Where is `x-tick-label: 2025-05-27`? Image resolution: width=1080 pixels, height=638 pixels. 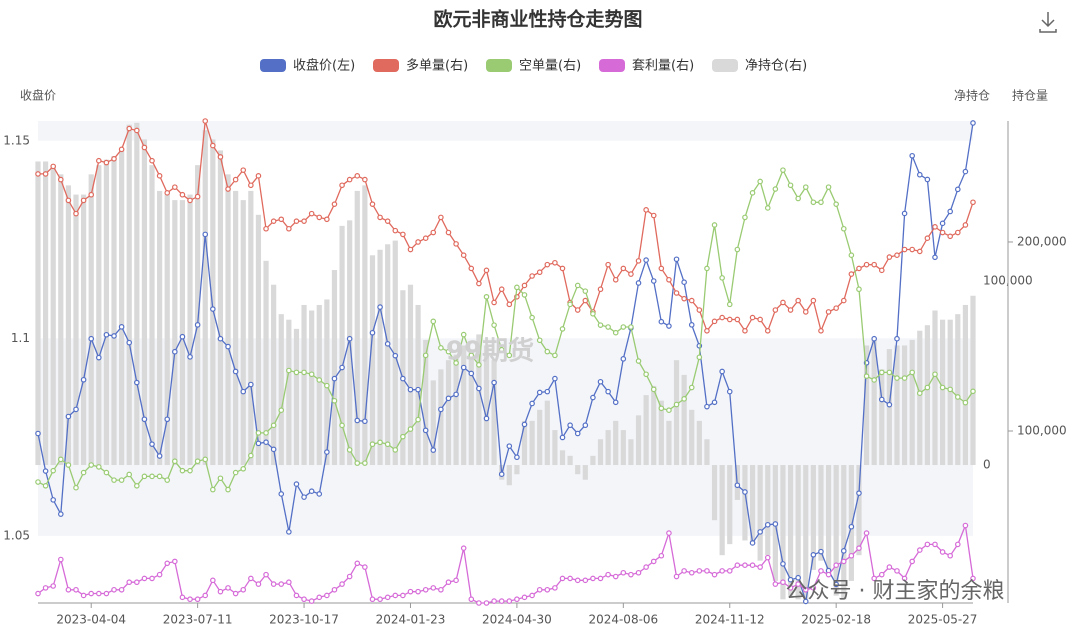
x-tick-label: 2025-05-27 is located at coordinates (943, 620).